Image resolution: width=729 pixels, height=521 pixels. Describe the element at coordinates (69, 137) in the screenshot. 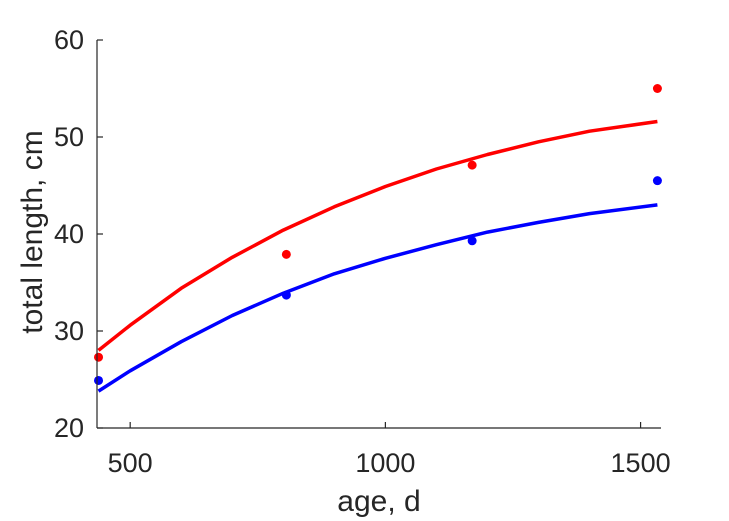

I see `y-tick-label: 50` at that location.